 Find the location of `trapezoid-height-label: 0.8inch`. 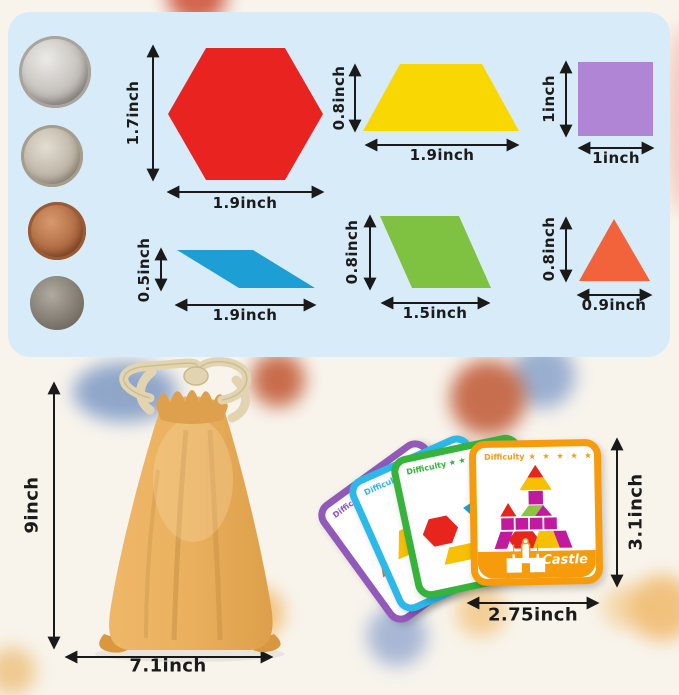

trapezoid-height-label: 0.8inch is located at coordinates (339, 98).